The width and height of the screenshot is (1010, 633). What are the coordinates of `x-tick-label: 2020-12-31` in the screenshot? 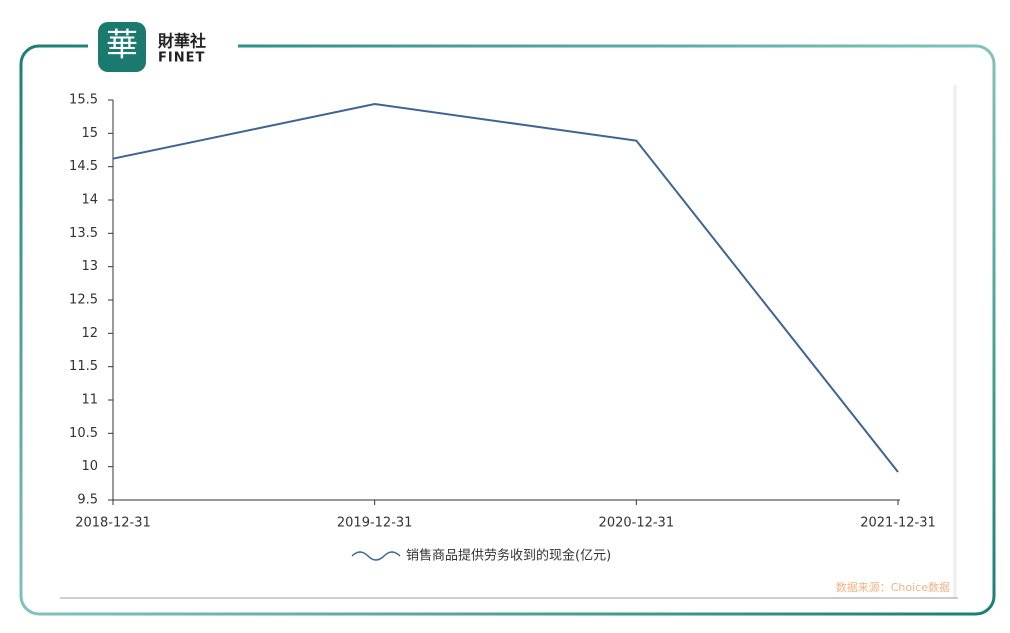 It's located at (637, 523).